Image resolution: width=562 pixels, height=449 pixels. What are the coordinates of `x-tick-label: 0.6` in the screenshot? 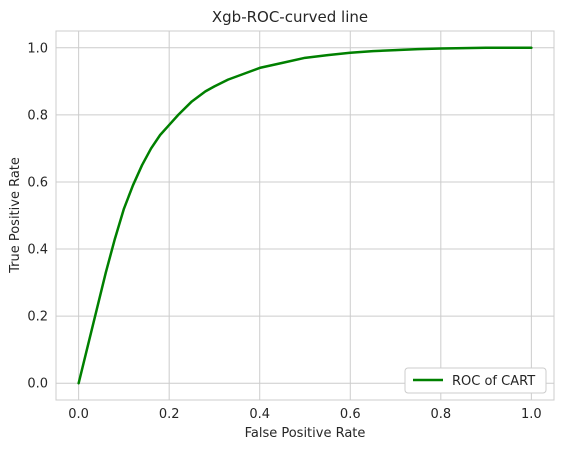 It's located at (350, 414).